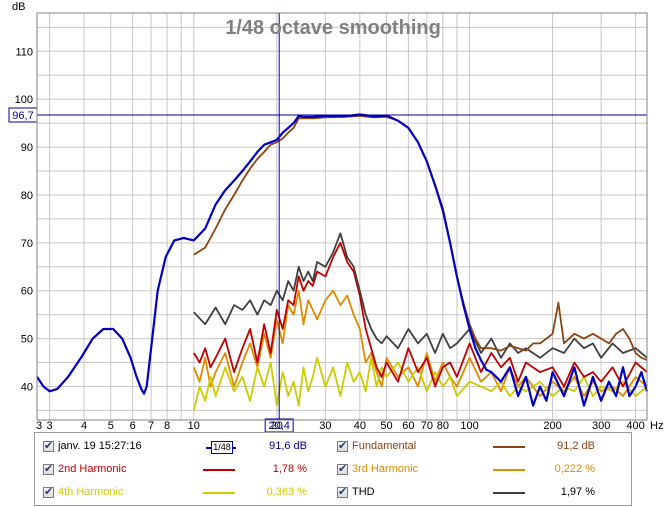 Image resolution: width=667 pixels, height=507 pixels. What do you see at coordinates (24, 219) in the screenshot?
I see `y-tick-labels: 40 50 60 70 80 90 100 110` at bounding box center [24, 219].